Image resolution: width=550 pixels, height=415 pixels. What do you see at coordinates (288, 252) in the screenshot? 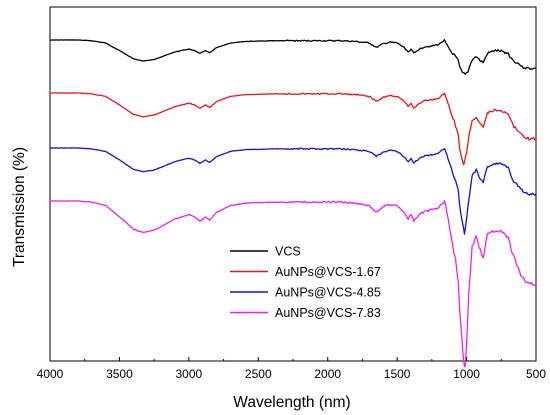
I see `legend-label-1: VCS` at bounding box center [288, 252].